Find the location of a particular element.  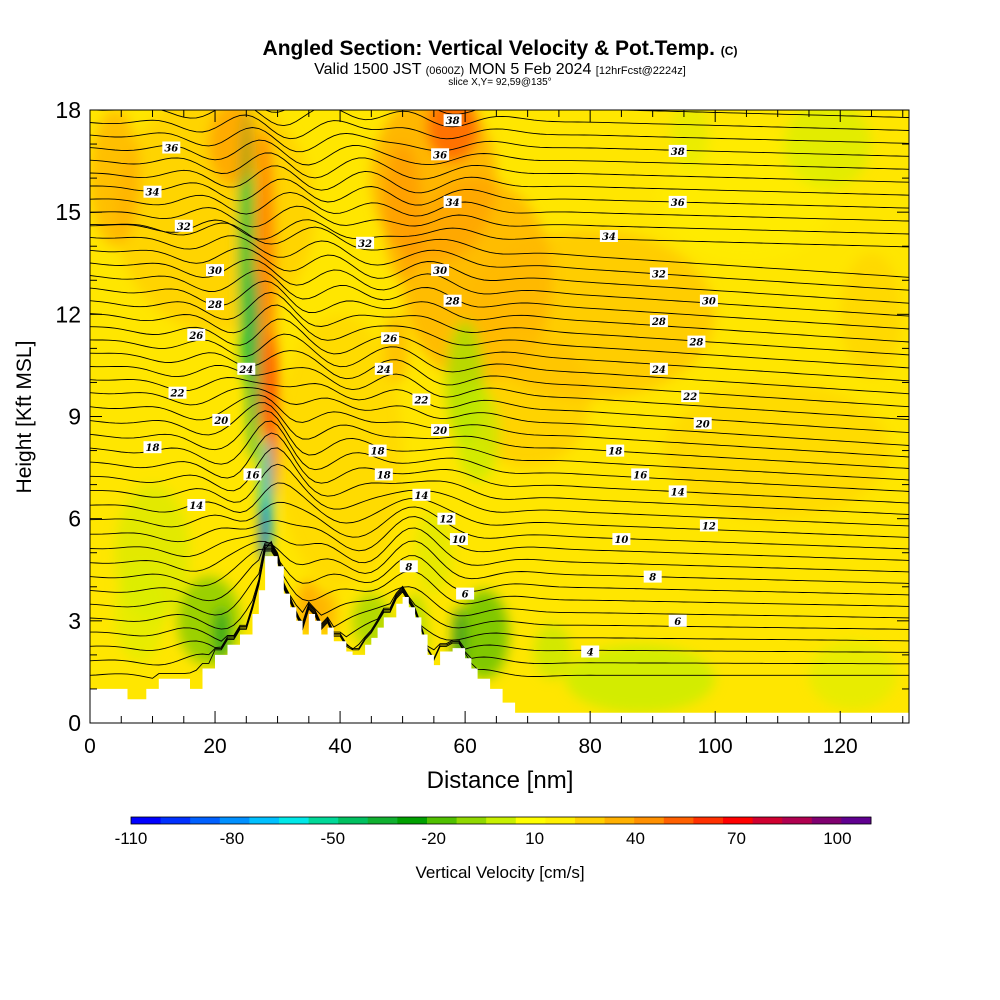

svg-text: 20 is located at coordinates (702, 424).